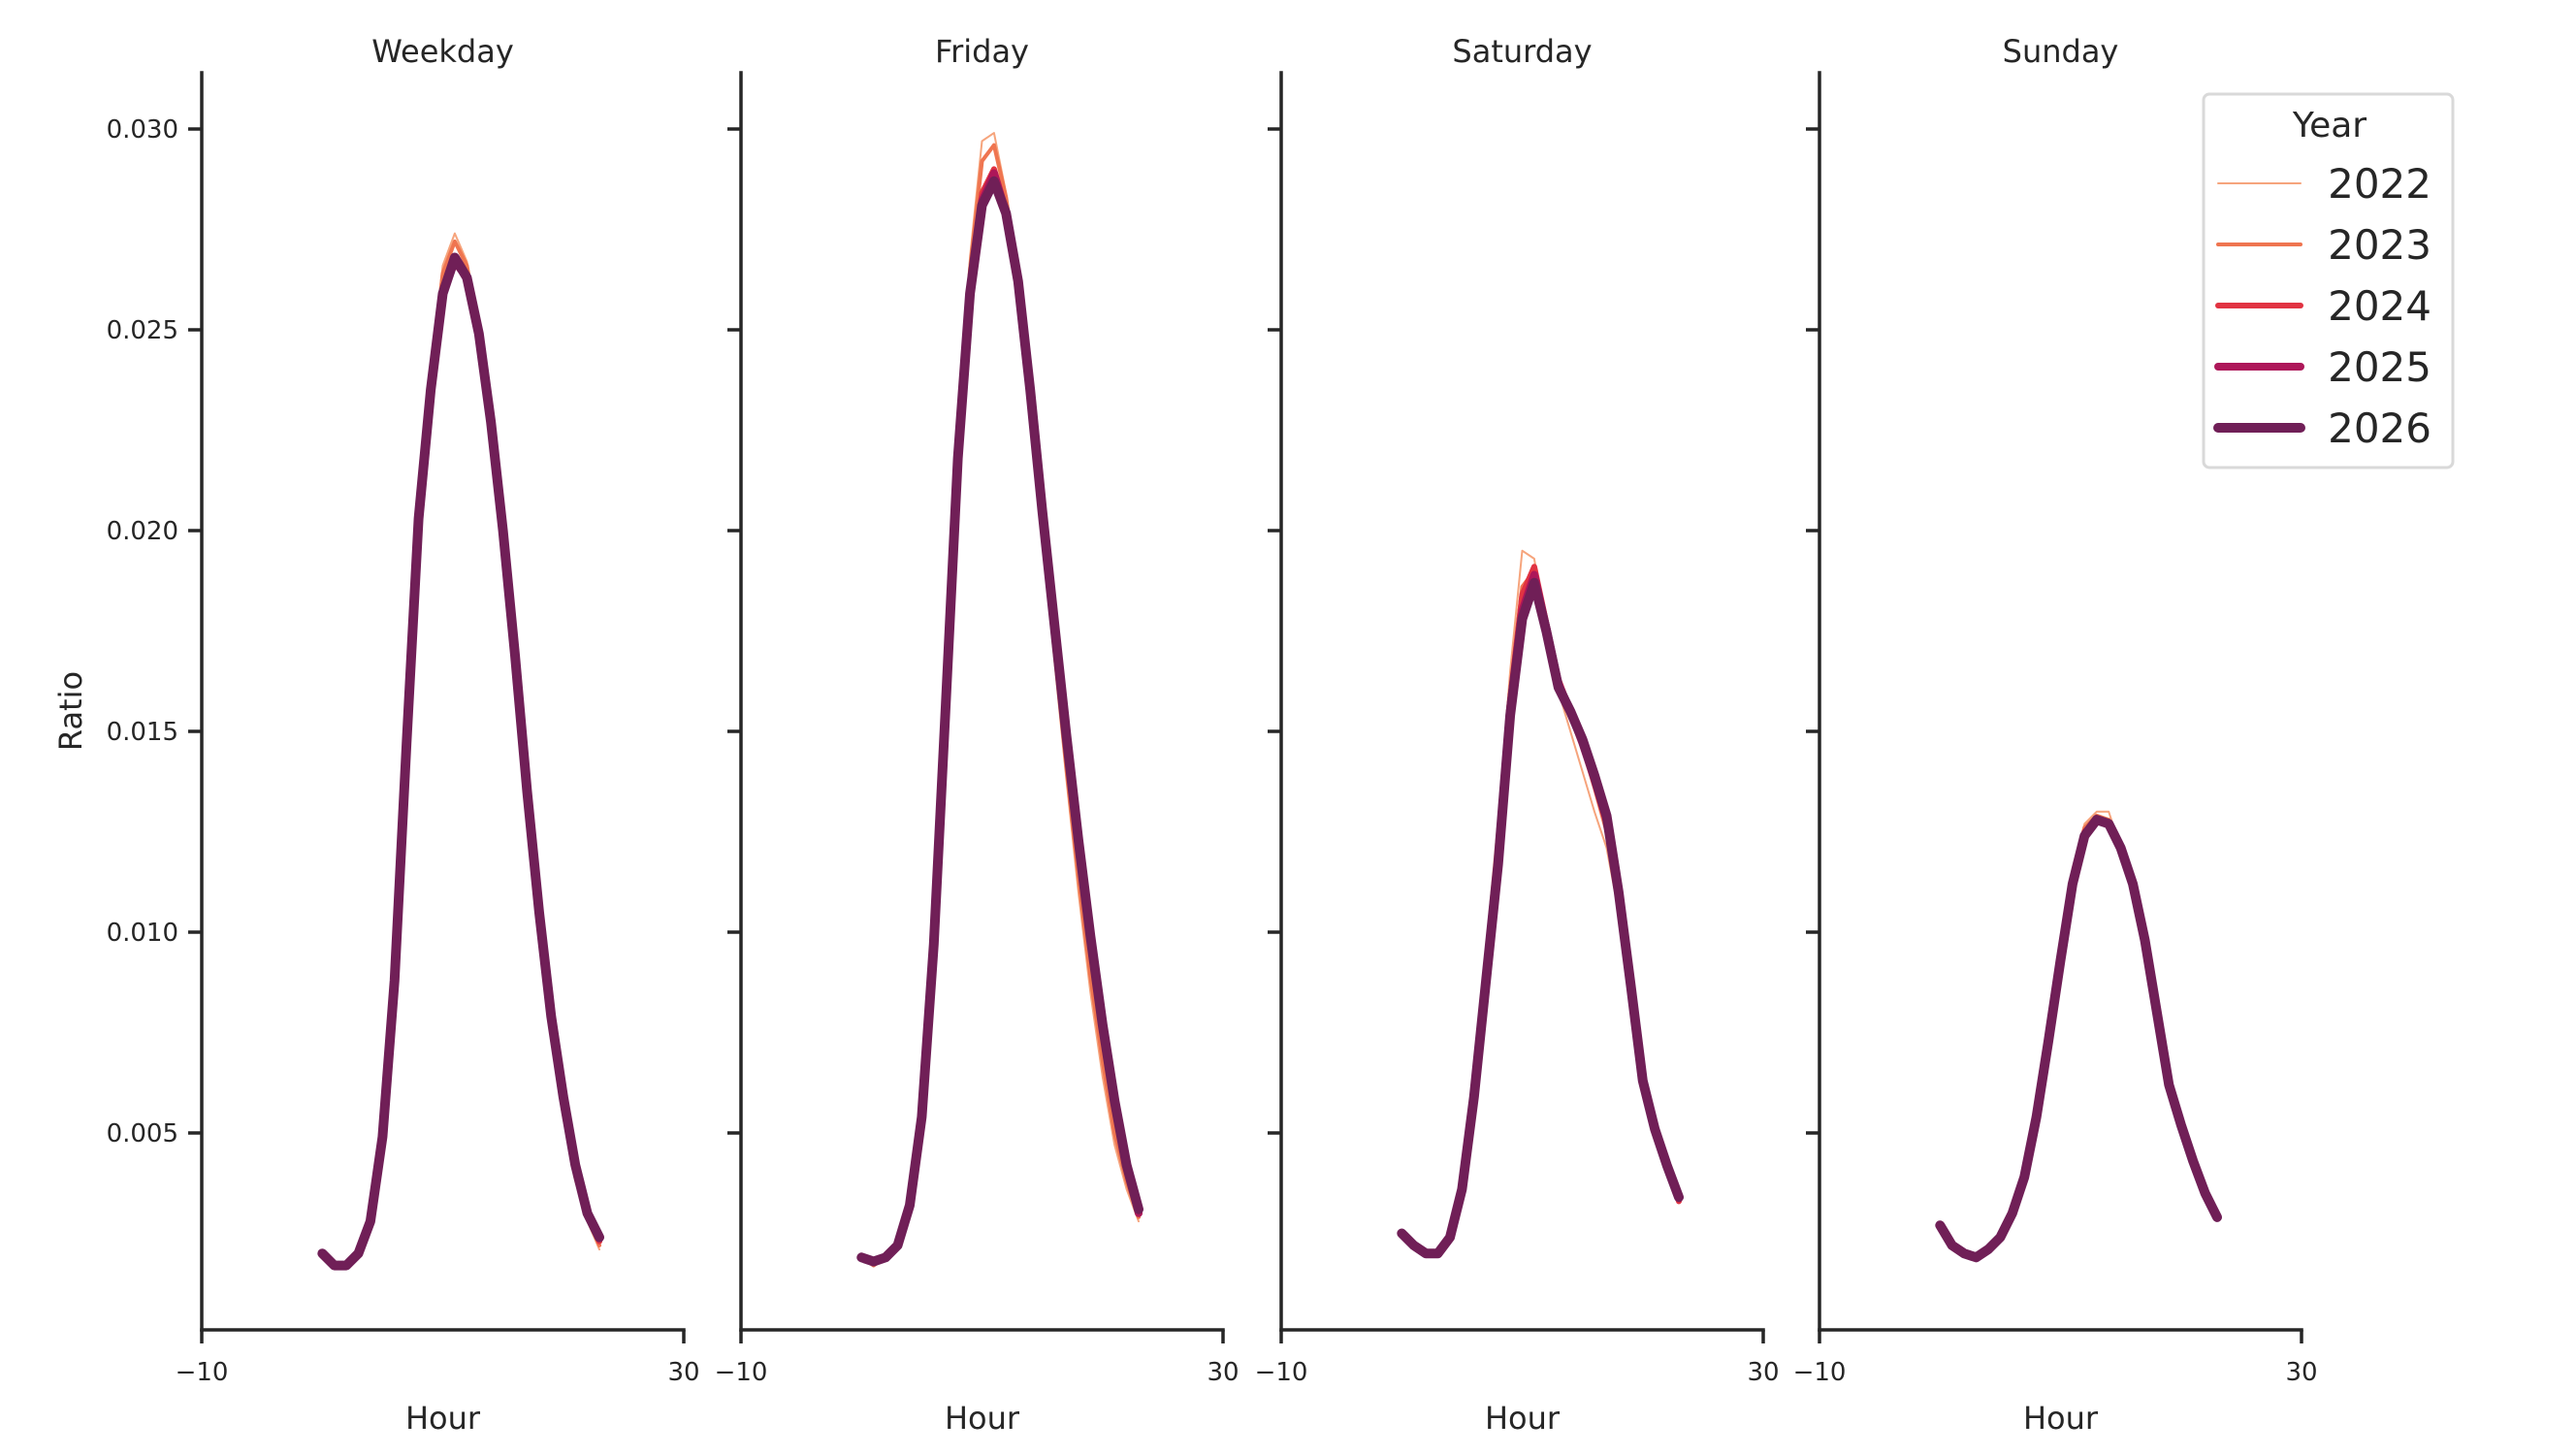 The width and height of the screenshot is (2576, 1455). Describe the element at coordinates (982, 51) in the screenshot. I see `panel-title: Friday` at that location.